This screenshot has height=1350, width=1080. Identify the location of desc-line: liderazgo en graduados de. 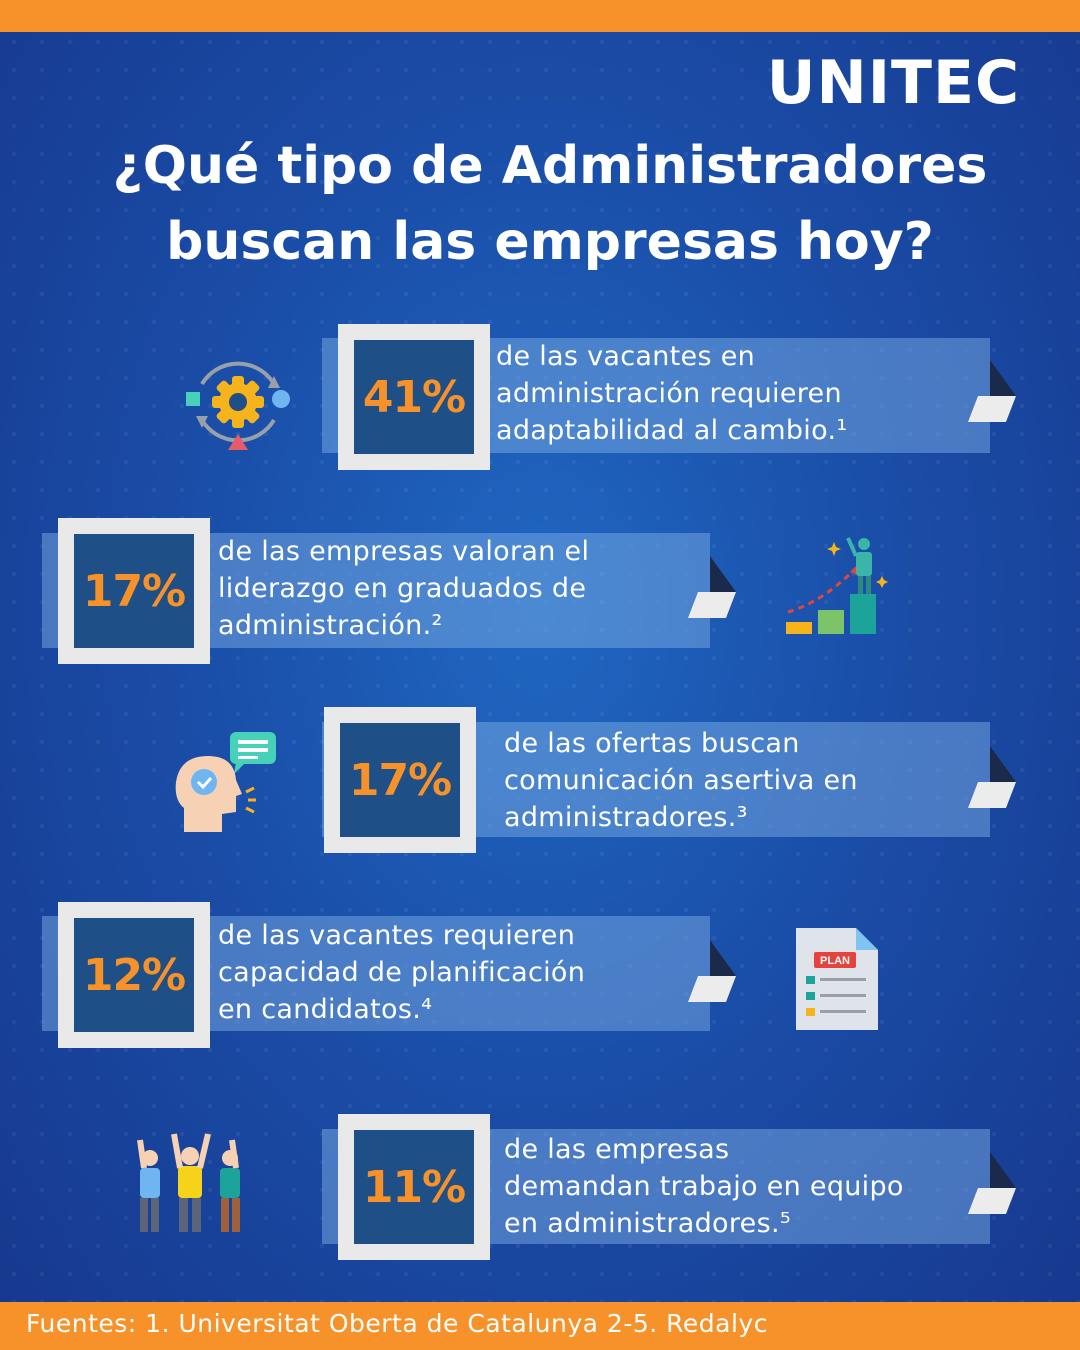
(402, 588).